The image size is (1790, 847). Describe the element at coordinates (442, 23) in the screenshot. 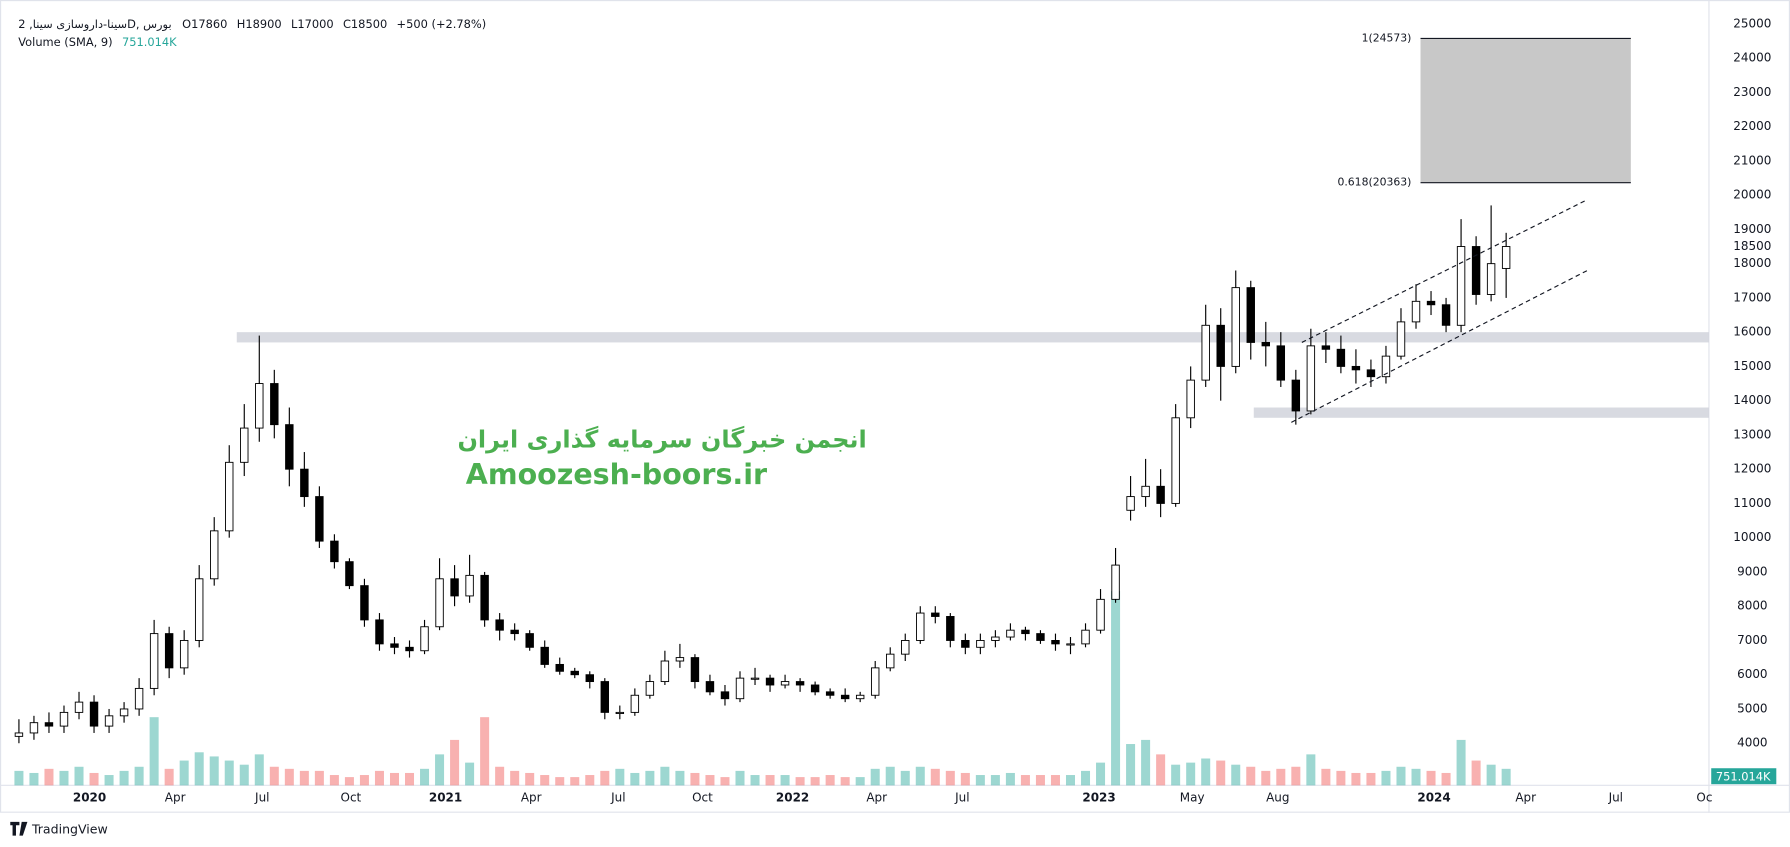

I see `change: +500 (+2.78%)` at that location.